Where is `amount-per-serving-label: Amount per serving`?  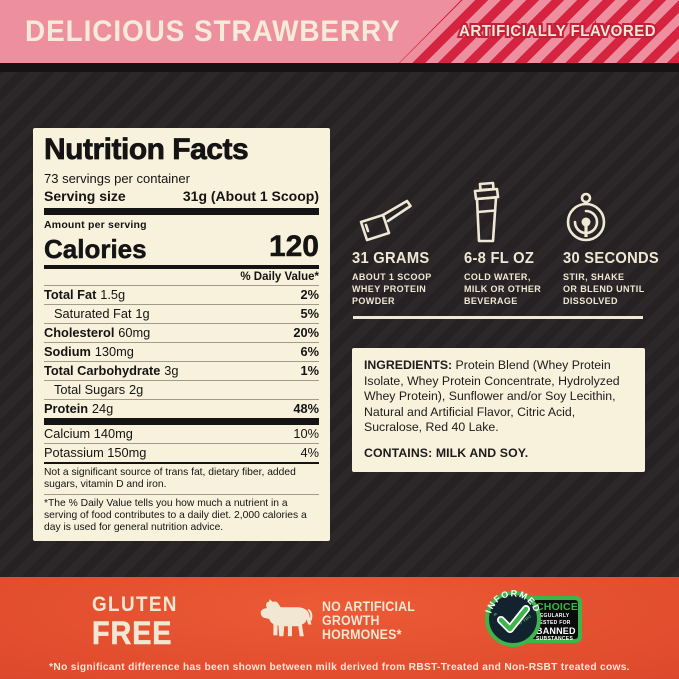
amount-per-serving-label: Amount per serving is located at coordinates (95, 224).